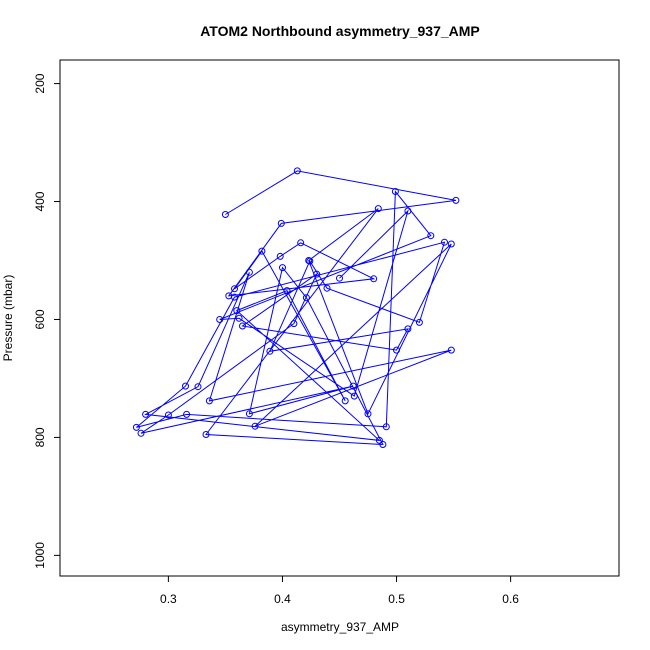 The width and height of the screenshot is (650, 650). I want to click on x-axis-label: asymmetry_937_AMP, so click(340, 627).